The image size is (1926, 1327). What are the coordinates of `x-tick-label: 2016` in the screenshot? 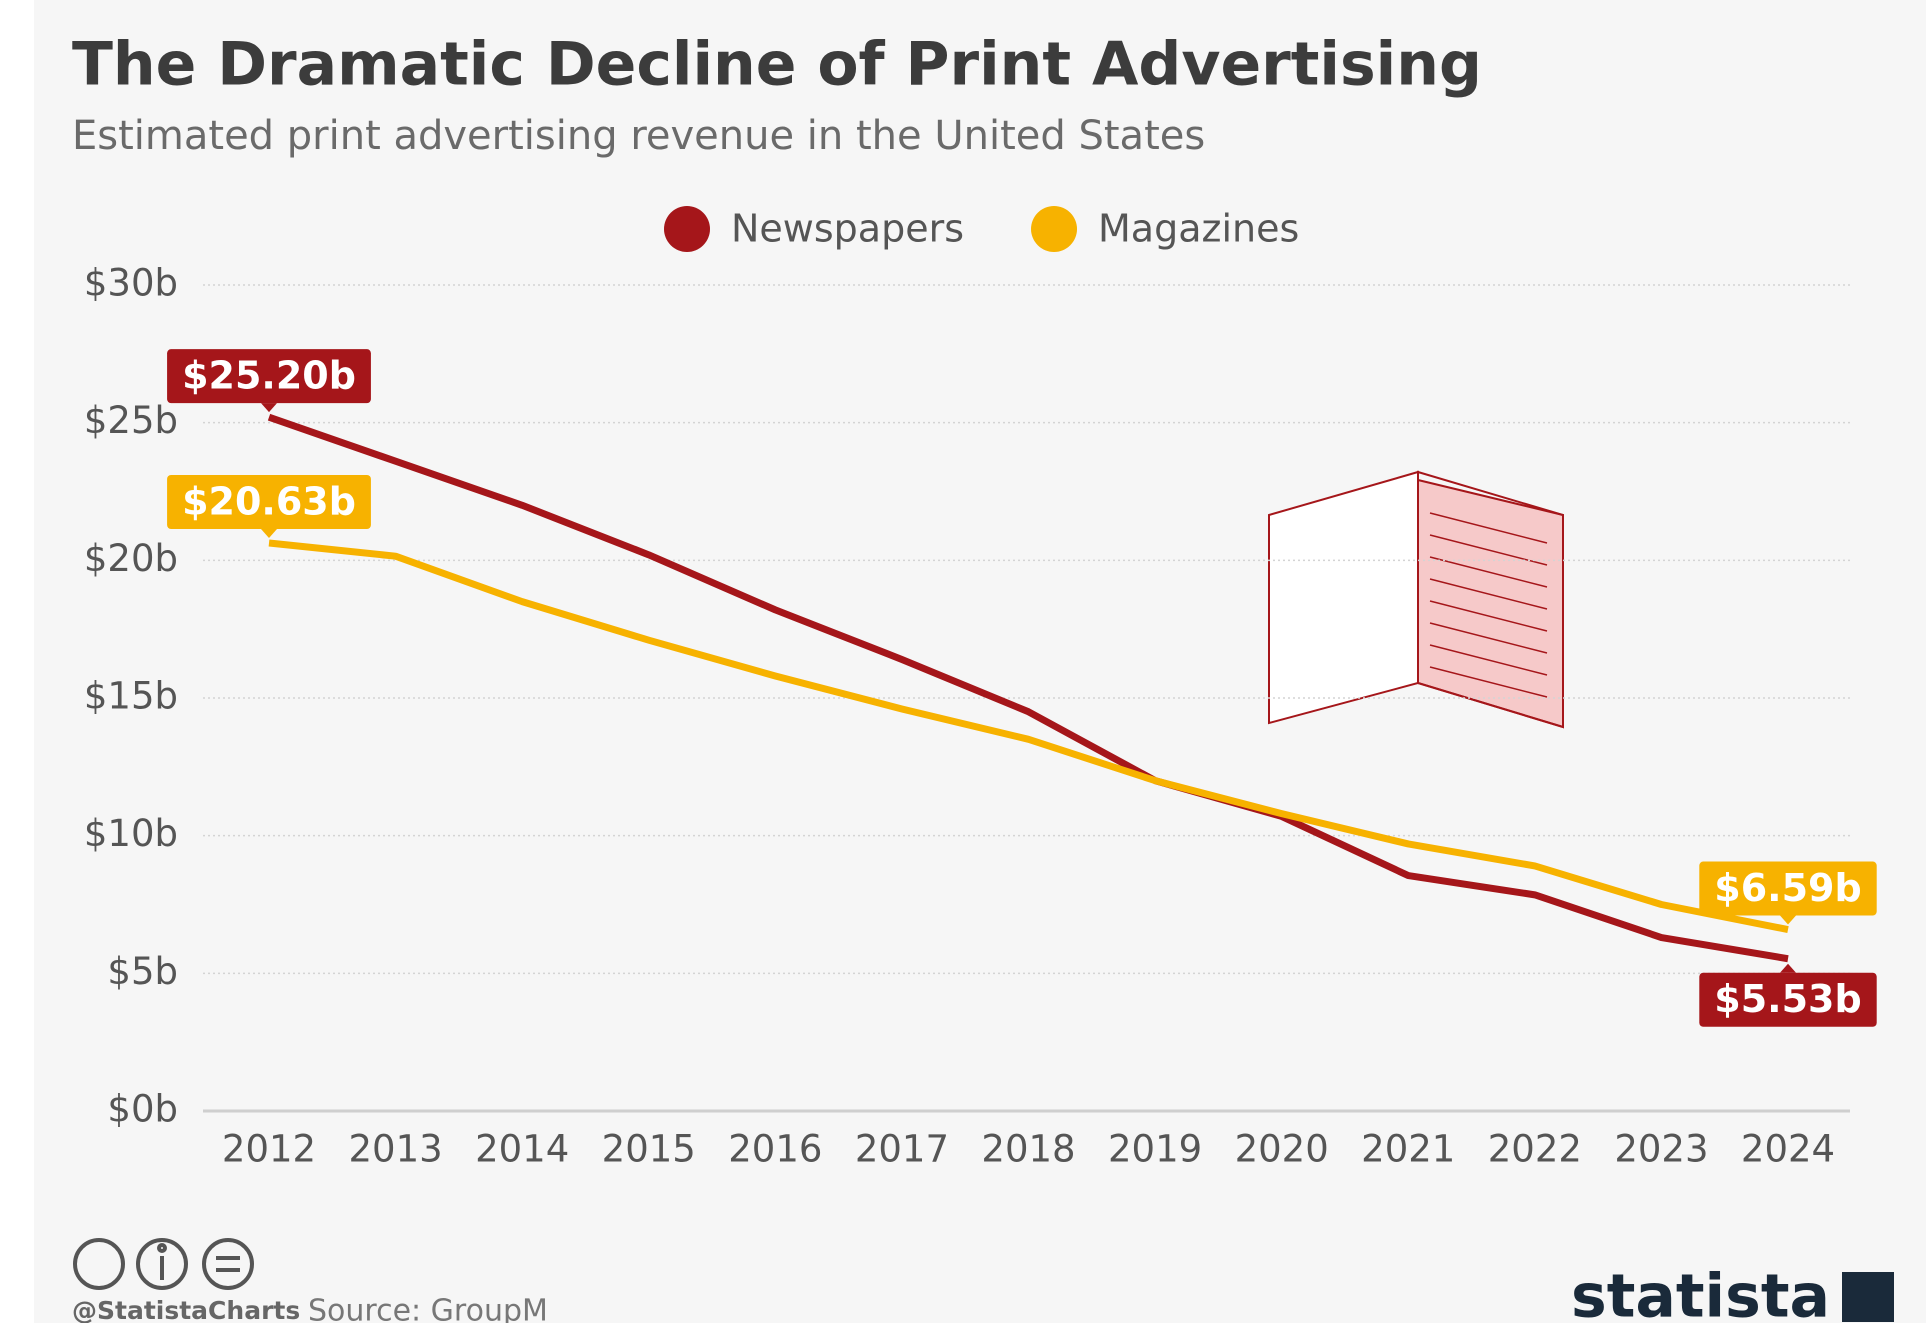 It's located at (775, 1149).